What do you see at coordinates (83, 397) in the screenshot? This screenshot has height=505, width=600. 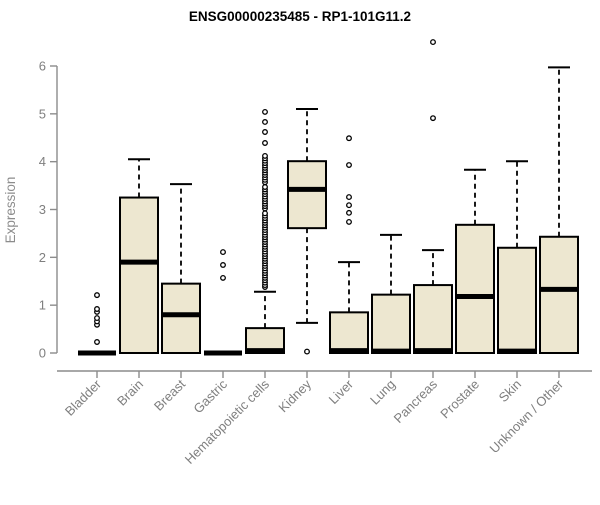 I see `x-tick-label-bladder: Bladder` at bounding box center [83, 397].